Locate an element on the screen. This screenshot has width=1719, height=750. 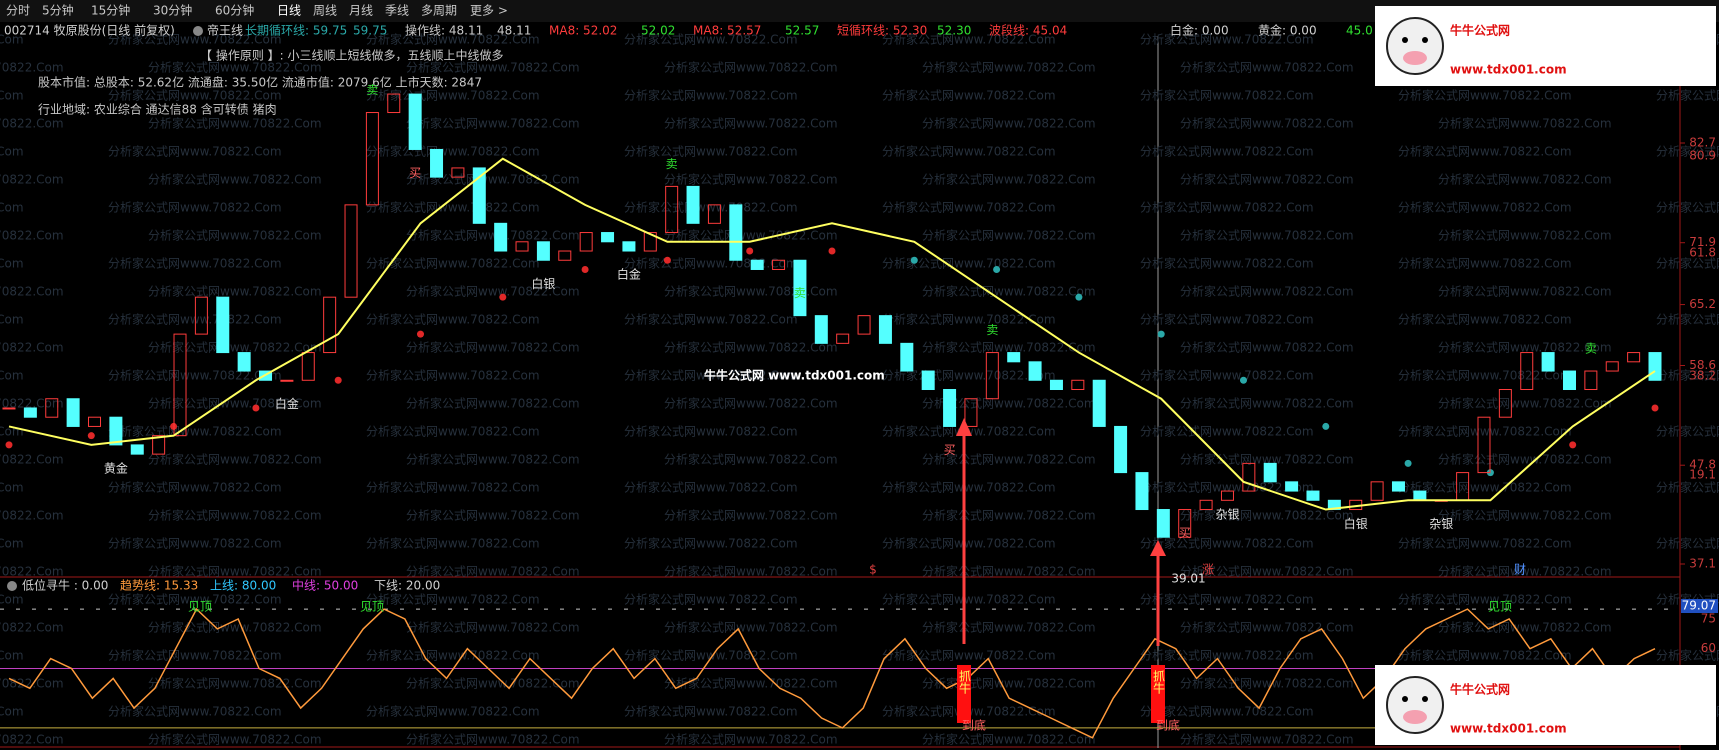
toolbar-tab: 30分钟 is located at coordinates (172, 10).